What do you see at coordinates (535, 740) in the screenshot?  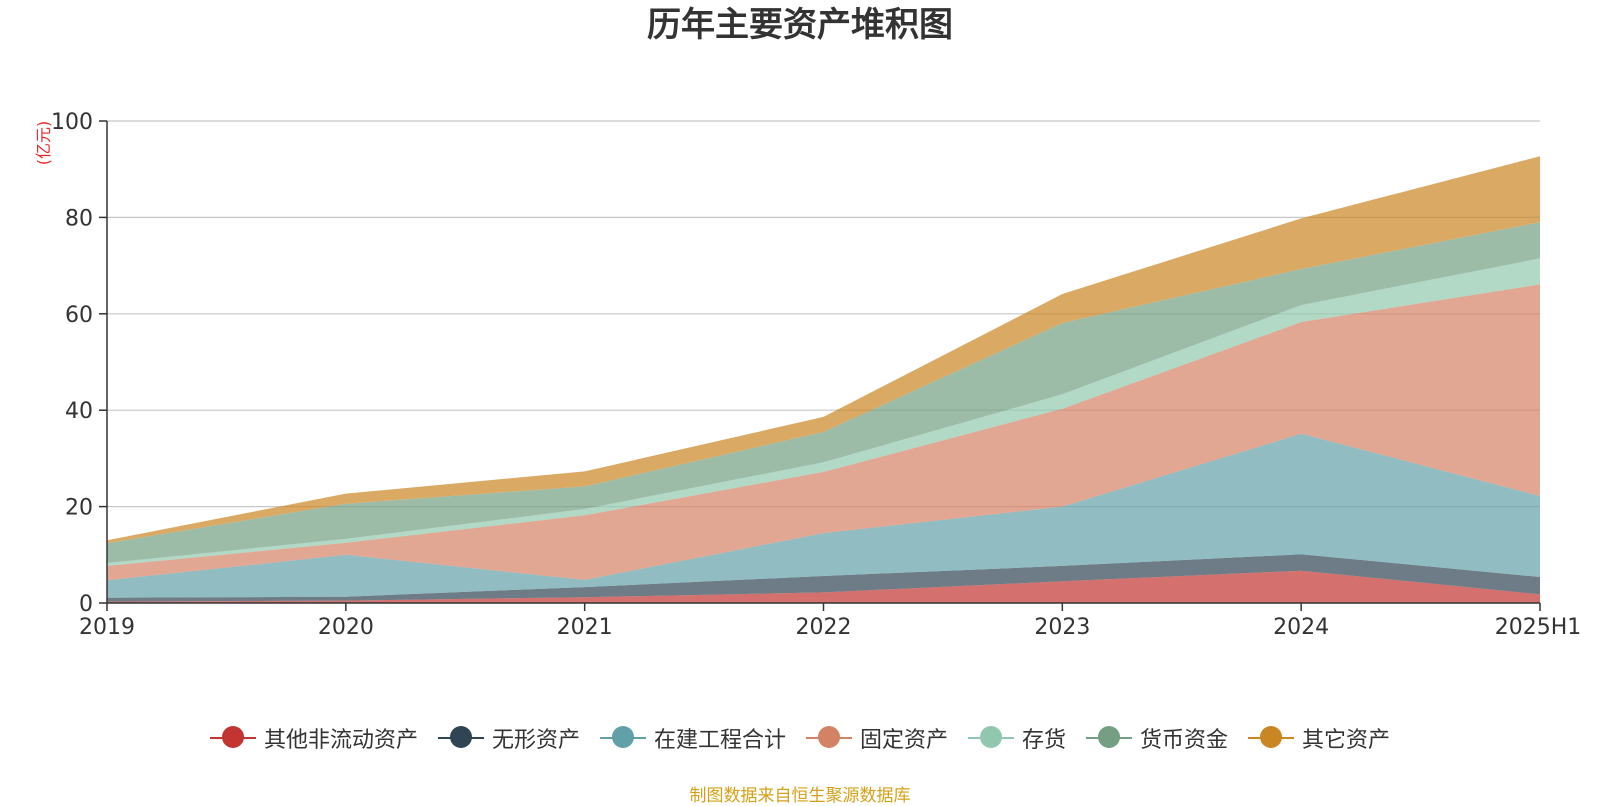 I see `legend-label: 无形资产` at bounding box center [535, 740].